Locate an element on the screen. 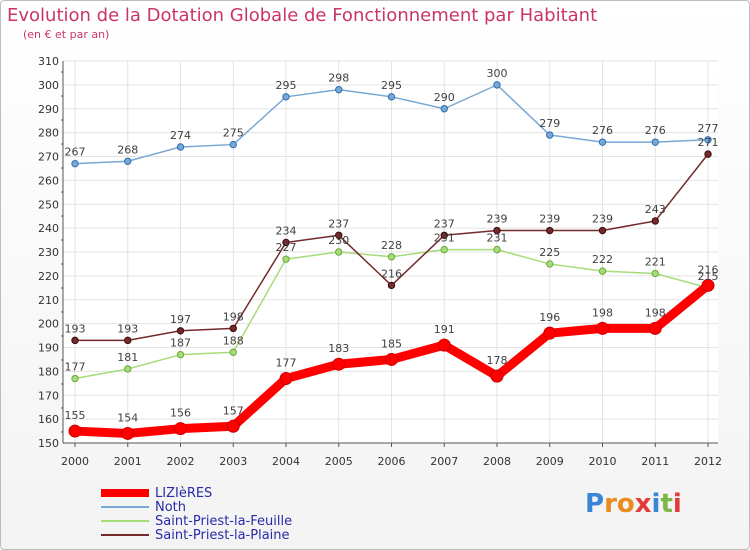  y-tick-label: 270 is located at coordinates (48, 157).